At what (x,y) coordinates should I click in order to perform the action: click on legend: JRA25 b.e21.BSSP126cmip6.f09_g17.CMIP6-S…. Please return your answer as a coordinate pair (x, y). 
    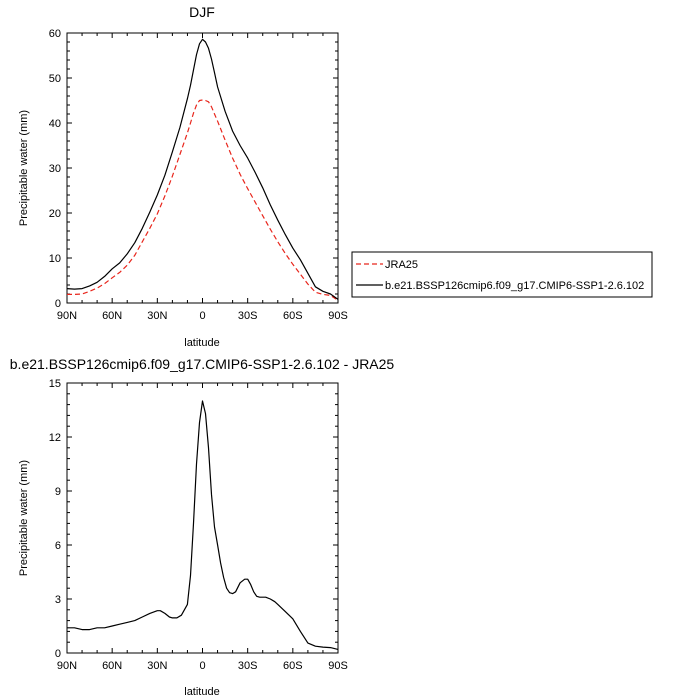
    Looking at the image, I should click on (502, 274).